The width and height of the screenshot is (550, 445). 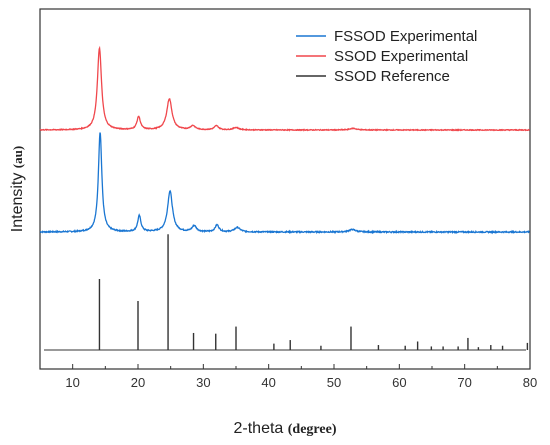 What do you see at coordinates (72, 382) in the screenshot?
I see `x-tick-label: 10` at bounding box center [72, 382].